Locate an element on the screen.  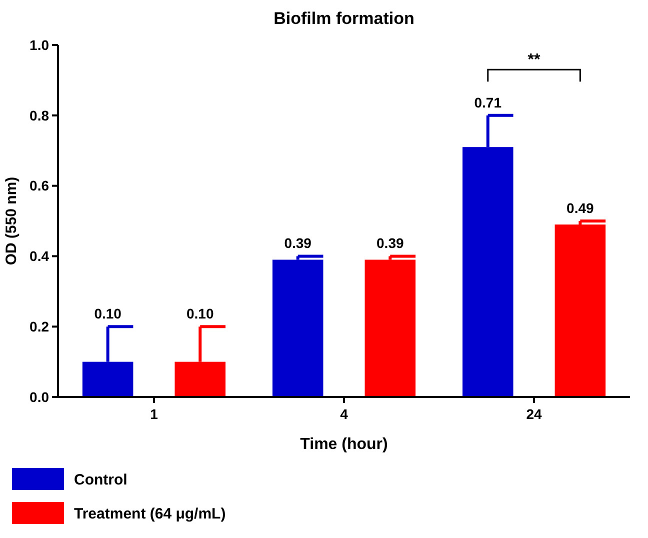
y-tick-label: 0.4 is located at coordinates (40, 256).